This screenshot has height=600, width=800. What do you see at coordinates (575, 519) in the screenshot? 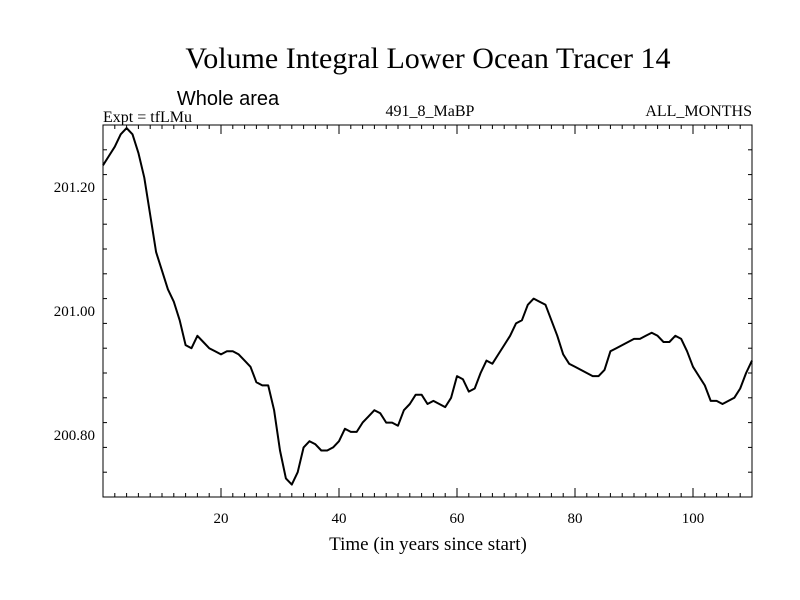
I see `x-tick-label: 80` at bounding box center [575, 519].